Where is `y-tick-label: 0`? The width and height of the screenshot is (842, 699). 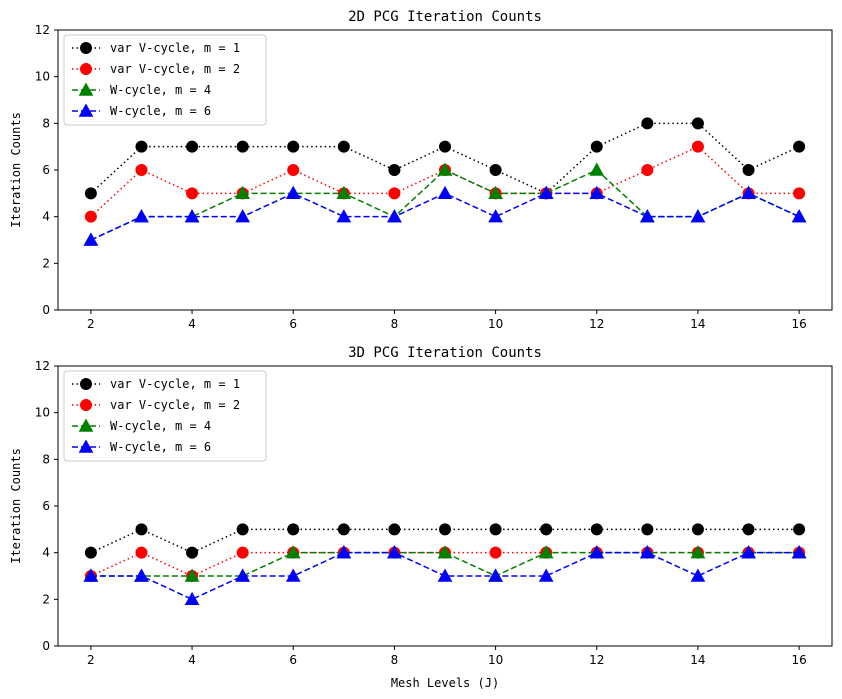 y-tick-label: 0 is located at coordinates (46, 310).